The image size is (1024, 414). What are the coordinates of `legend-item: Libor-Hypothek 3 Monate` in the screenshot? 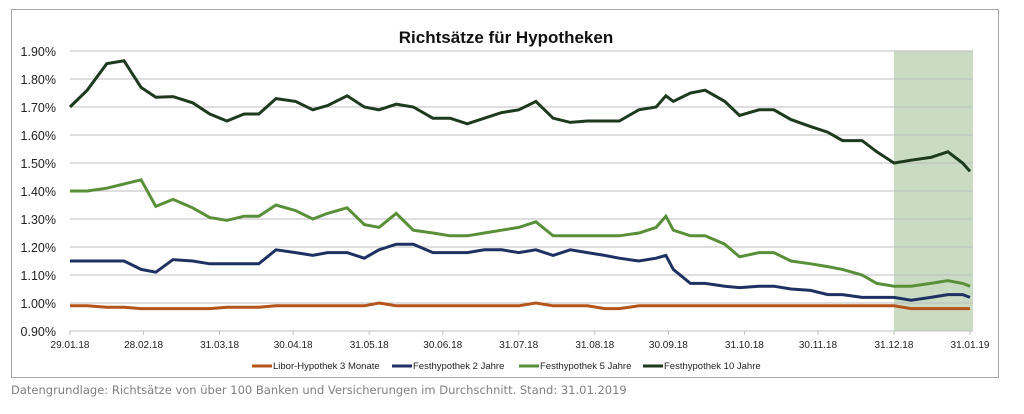 It's located at (316, 366).